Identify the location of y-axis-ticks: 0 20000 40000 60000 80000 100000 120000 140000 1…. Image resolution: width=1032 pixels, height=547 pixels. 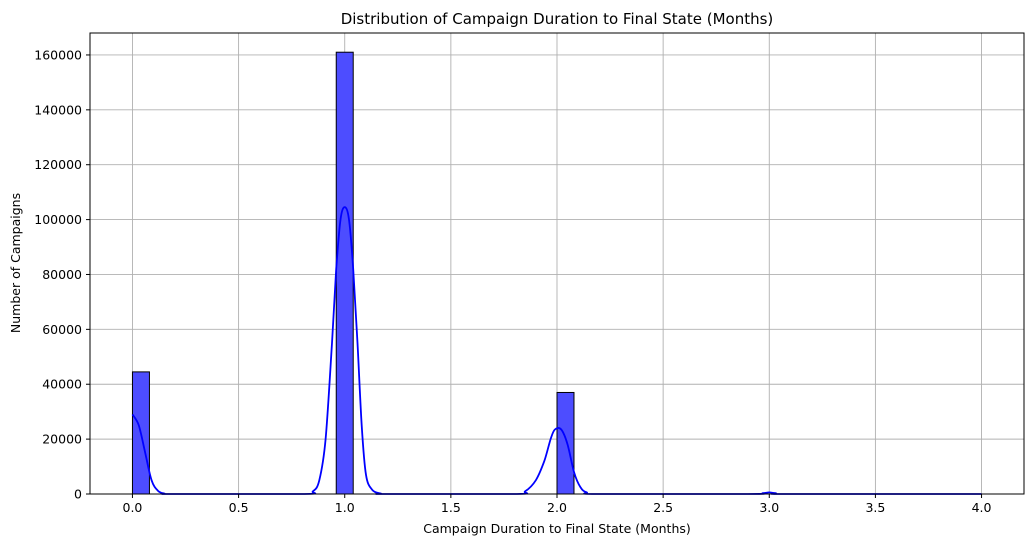
(62, 274).